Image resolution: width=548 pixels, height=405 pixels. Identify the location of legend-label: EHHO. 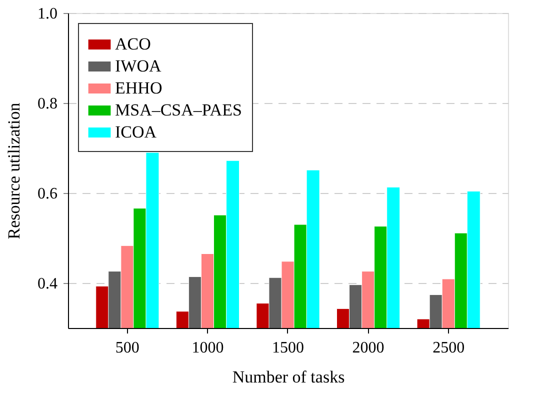
(138, 88).